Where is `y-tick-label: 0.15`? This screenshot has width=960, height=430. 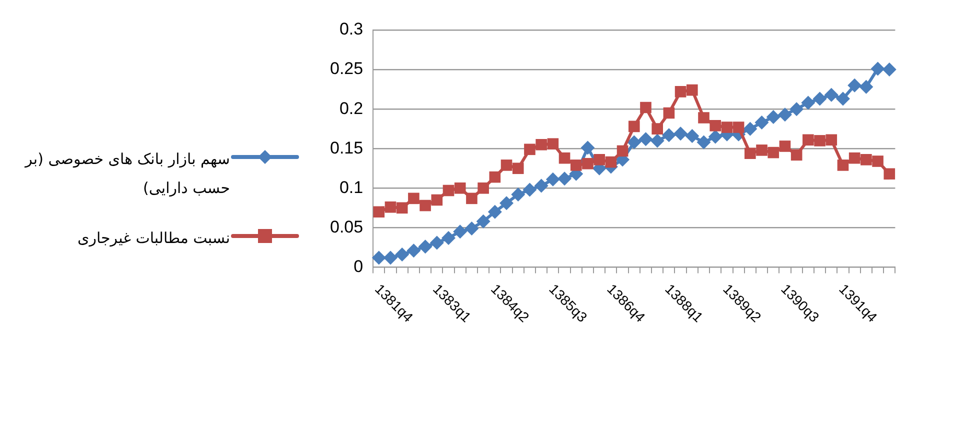
y-tick-label: 0.15 is located at coordinates (347, 148).